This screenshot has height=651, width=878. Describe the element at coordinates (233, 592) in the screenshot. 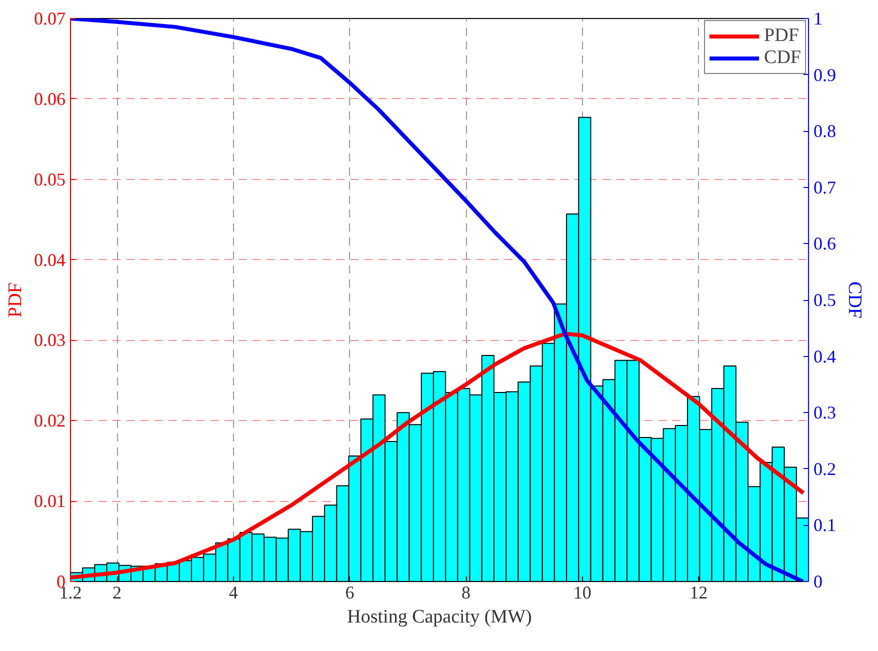

I see `x-tick-label: 4` at that location.